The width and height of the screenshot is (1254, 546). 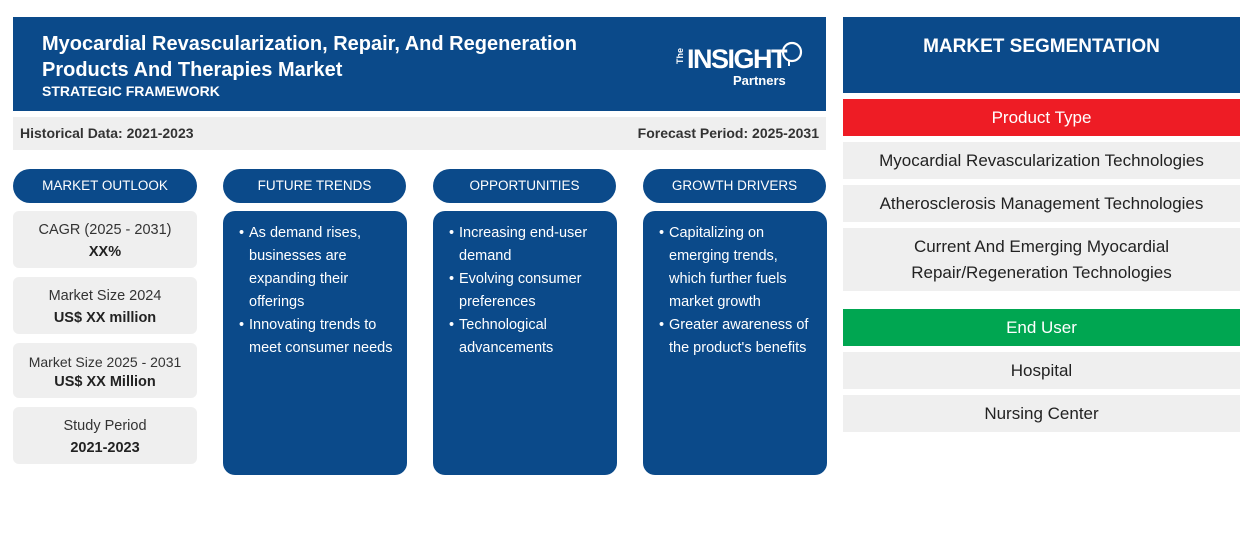 What do you see at coordinates (105, 296) in the screenshot?
I see `outlook-label: Market Size 2024` at bounding box center [105, 296].